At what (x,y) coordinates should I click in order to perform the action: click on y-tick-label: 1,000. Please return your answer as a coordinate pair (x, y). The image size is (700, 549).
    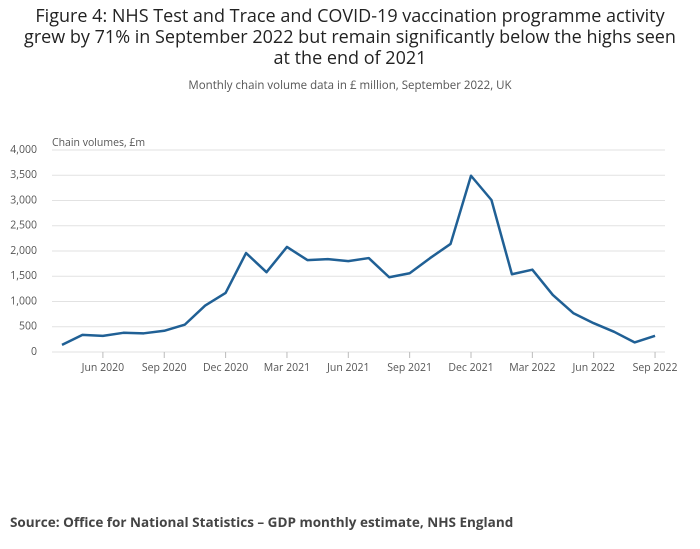
    Looking at the image, I should click on (23, 301).